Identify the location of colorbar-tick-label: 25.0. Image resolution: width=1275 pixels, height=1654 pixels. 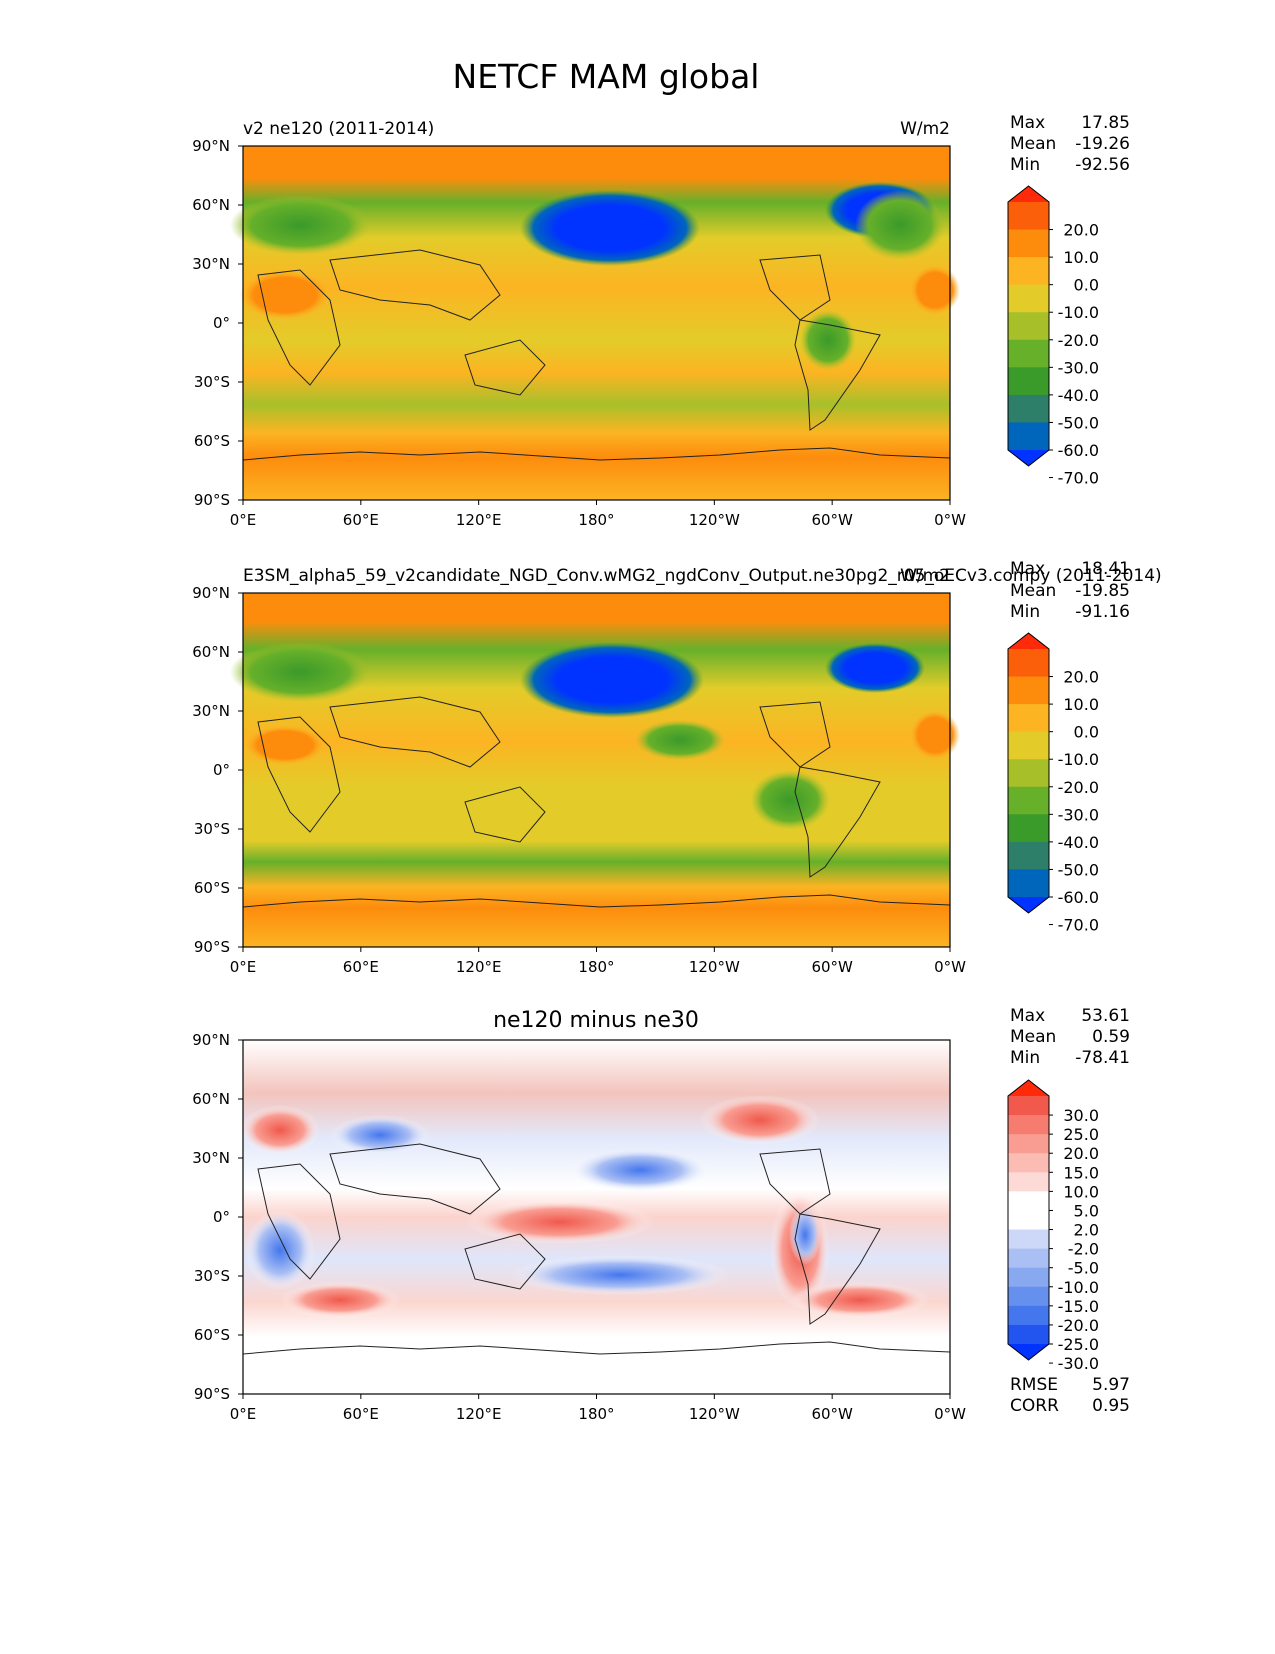
(1081, 1134).